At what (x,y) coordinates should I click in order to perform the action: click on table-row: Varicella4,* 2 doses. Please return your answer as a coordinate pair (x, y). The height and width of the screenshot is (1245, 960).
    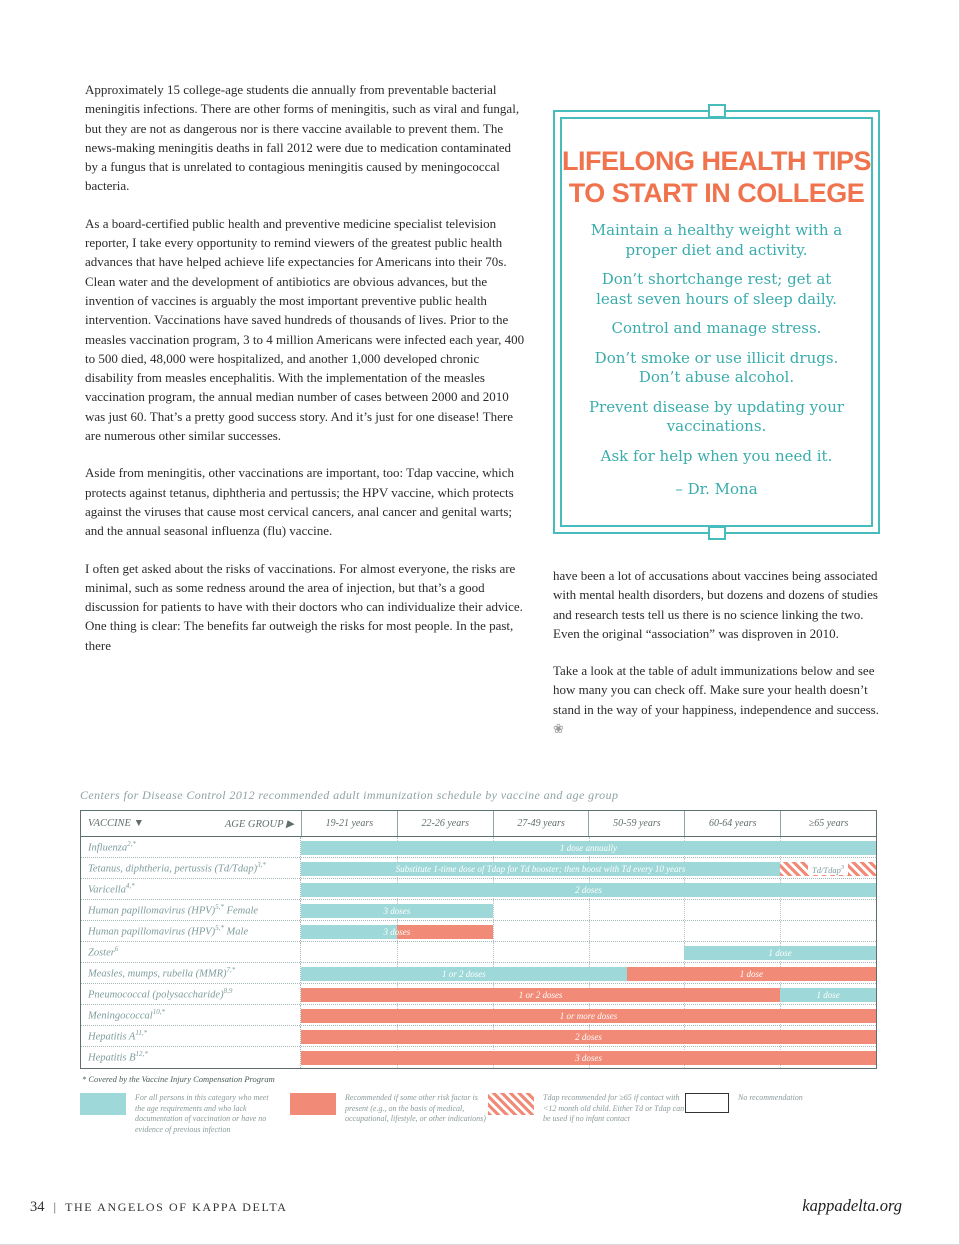
    Looking at the image, I should click on (478, 889).